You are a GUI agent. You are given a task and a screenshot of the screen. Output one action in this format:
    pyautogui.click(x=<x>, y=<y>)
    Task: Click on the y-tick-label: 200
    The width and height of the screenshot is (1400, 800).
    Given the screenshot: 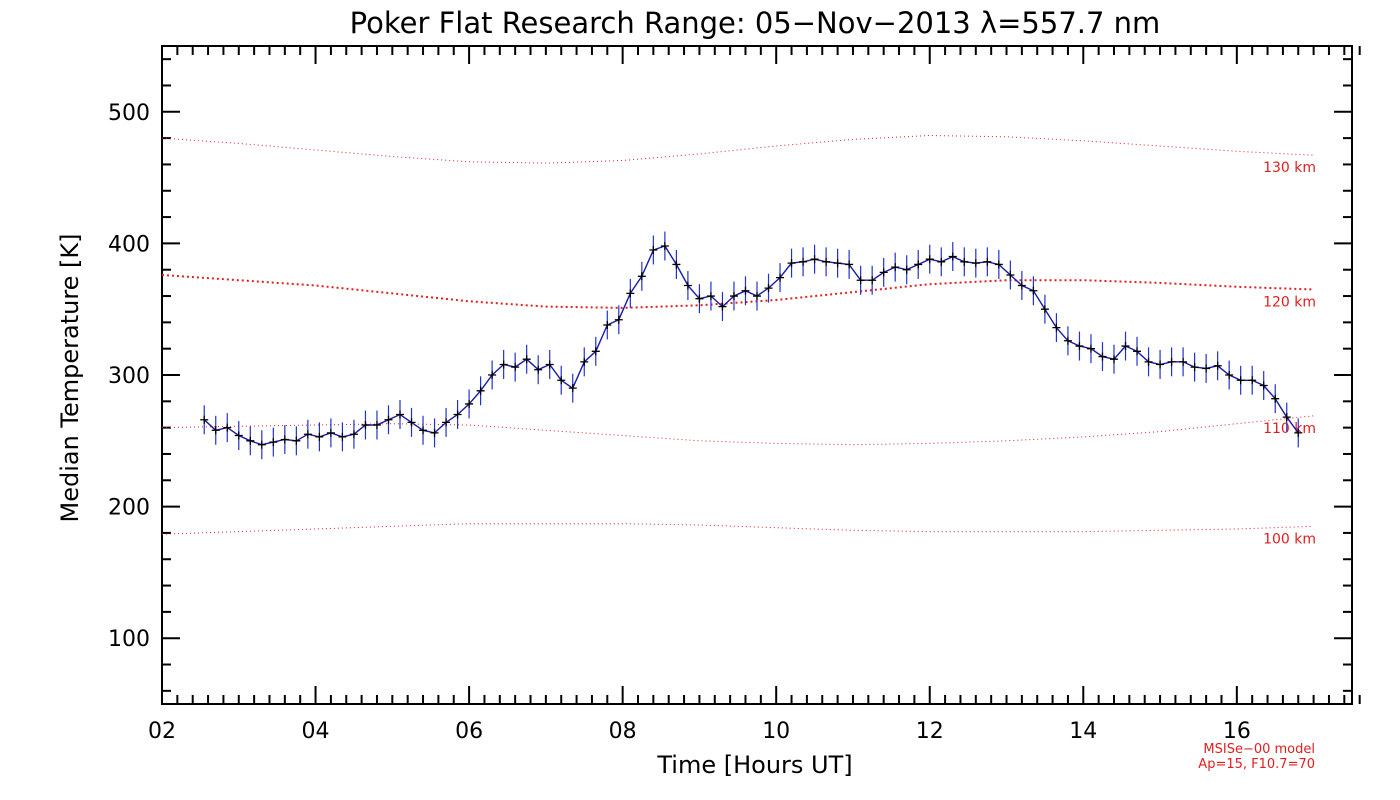 What is the action you would take?
    pyautogui.click(x=129, y=508)
    